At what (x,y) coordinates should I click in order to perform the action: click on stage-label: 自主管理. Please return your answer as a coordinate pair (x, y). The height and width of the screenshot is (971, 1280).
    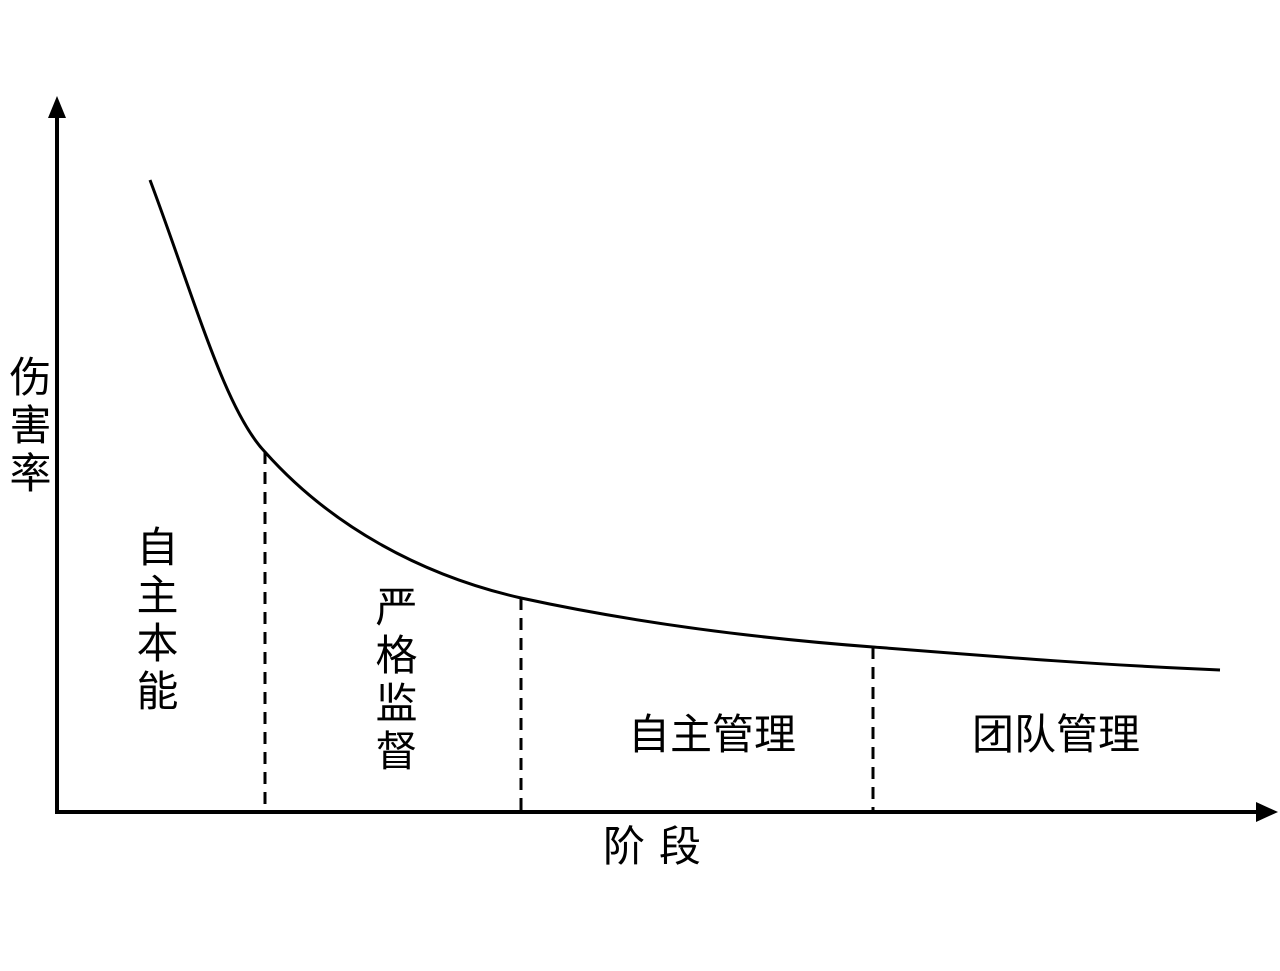
    Looking at the image, I should click on (712, 734).